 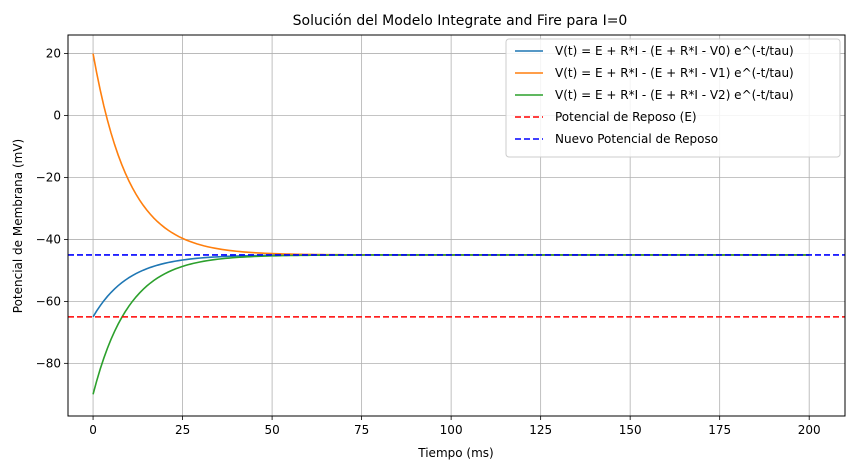 I want to click on x-tick-label: 125, so click(x=540, y=430).